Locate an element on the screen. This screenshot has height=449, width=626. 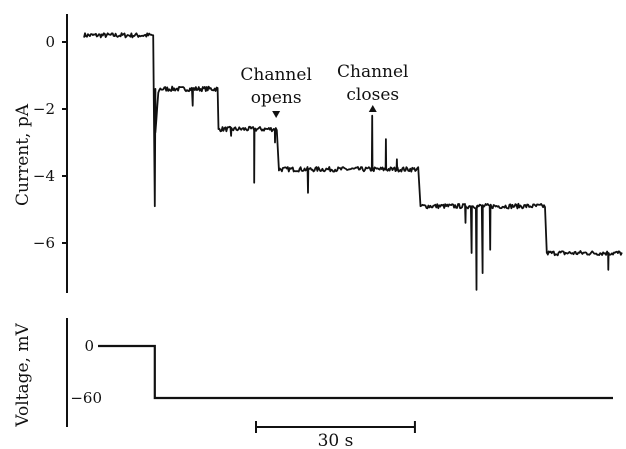
annotation-line2: closes is located at coordinates (372, 95).